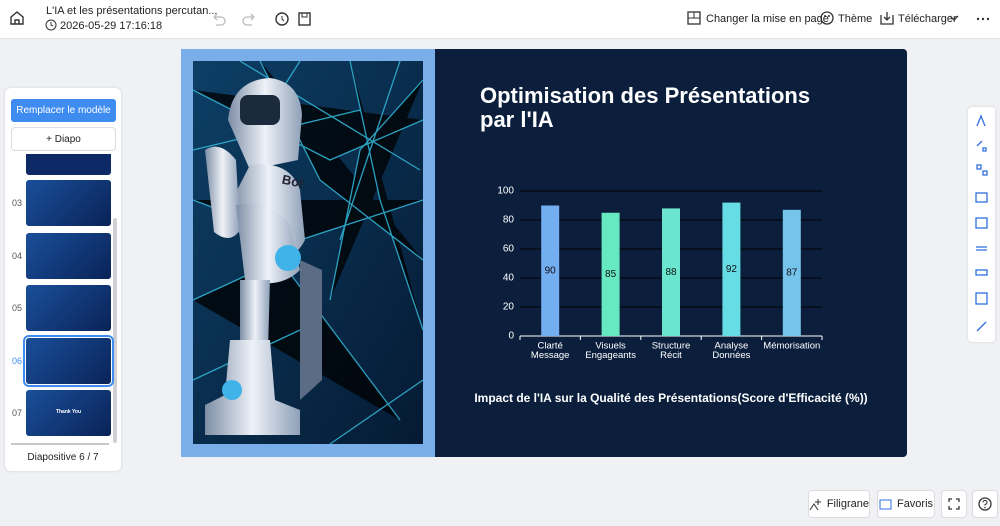  What do you see at coordinates (265, 19) in the screenshot?
I see `edit-tools` at bounding box center [265, 19].